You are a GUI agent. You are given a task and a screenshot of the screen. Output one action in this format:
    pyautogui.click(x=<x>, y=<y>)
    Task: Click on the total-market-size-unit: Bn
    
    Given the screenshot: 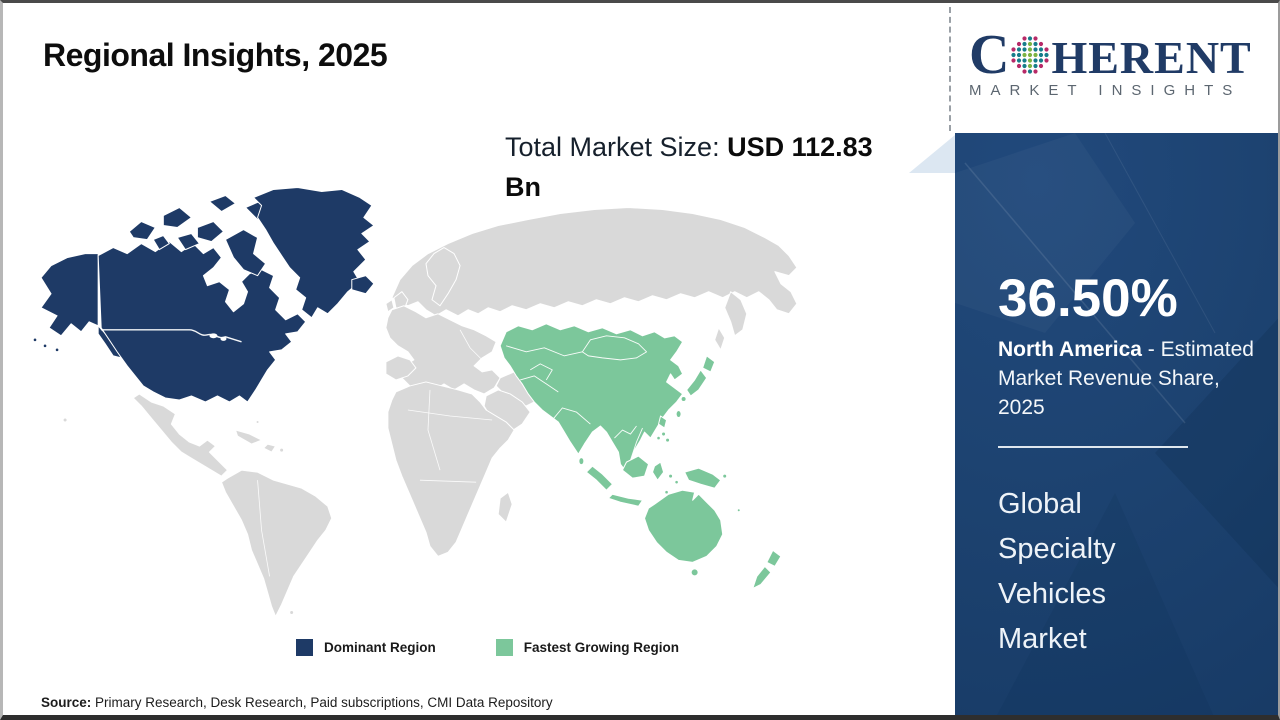 What is the action you would take?
    pyautogui.click(x=523, y=187)
    